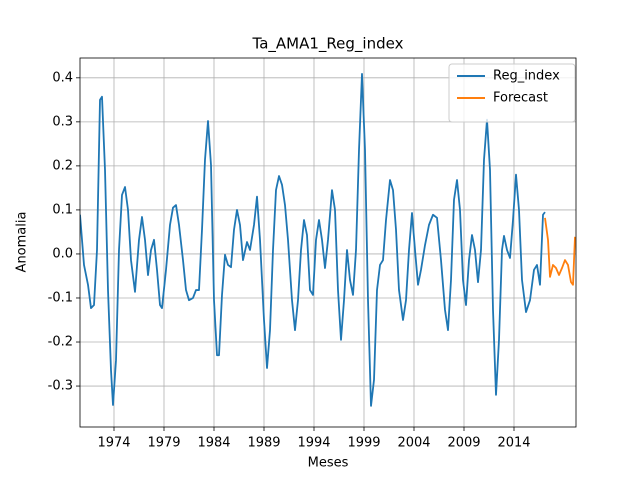  Describe the element at coordinates (263, 443) in the screenshot. I see `x-tick-label: 1989` at that location.